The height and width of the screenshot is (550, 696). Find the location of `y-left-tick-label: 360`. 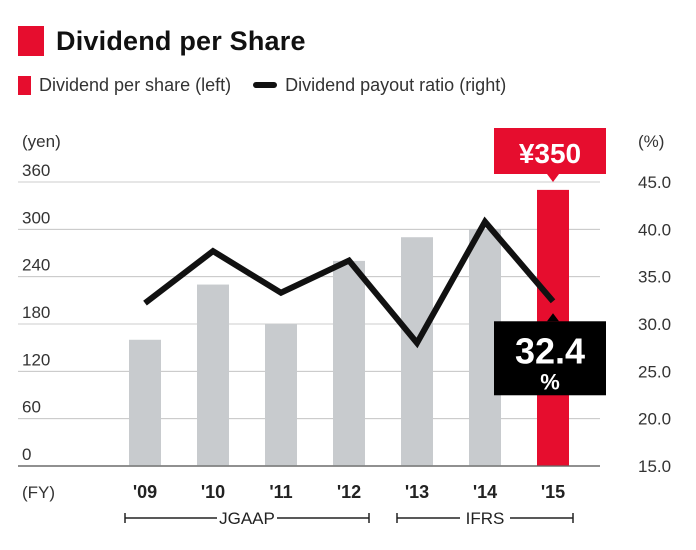

y-left-tick-label: 360 is located at coordinates (36, 170).